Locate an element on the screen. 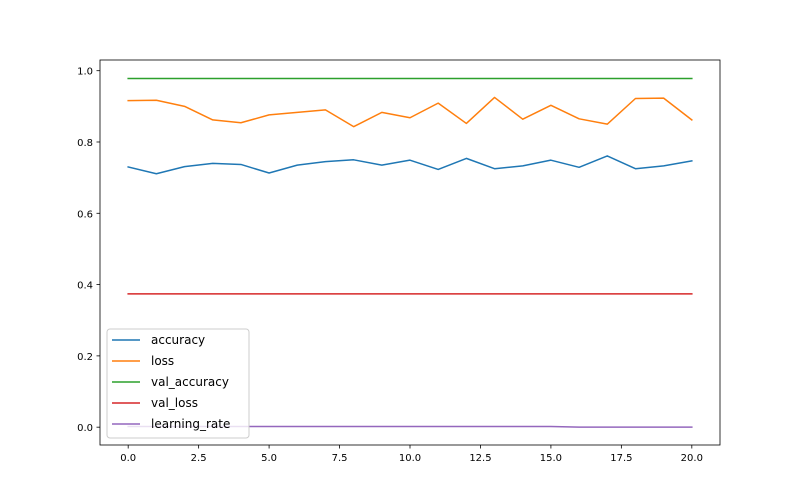  x-tick-label: 12.5 is located at coordinates (480, 458).